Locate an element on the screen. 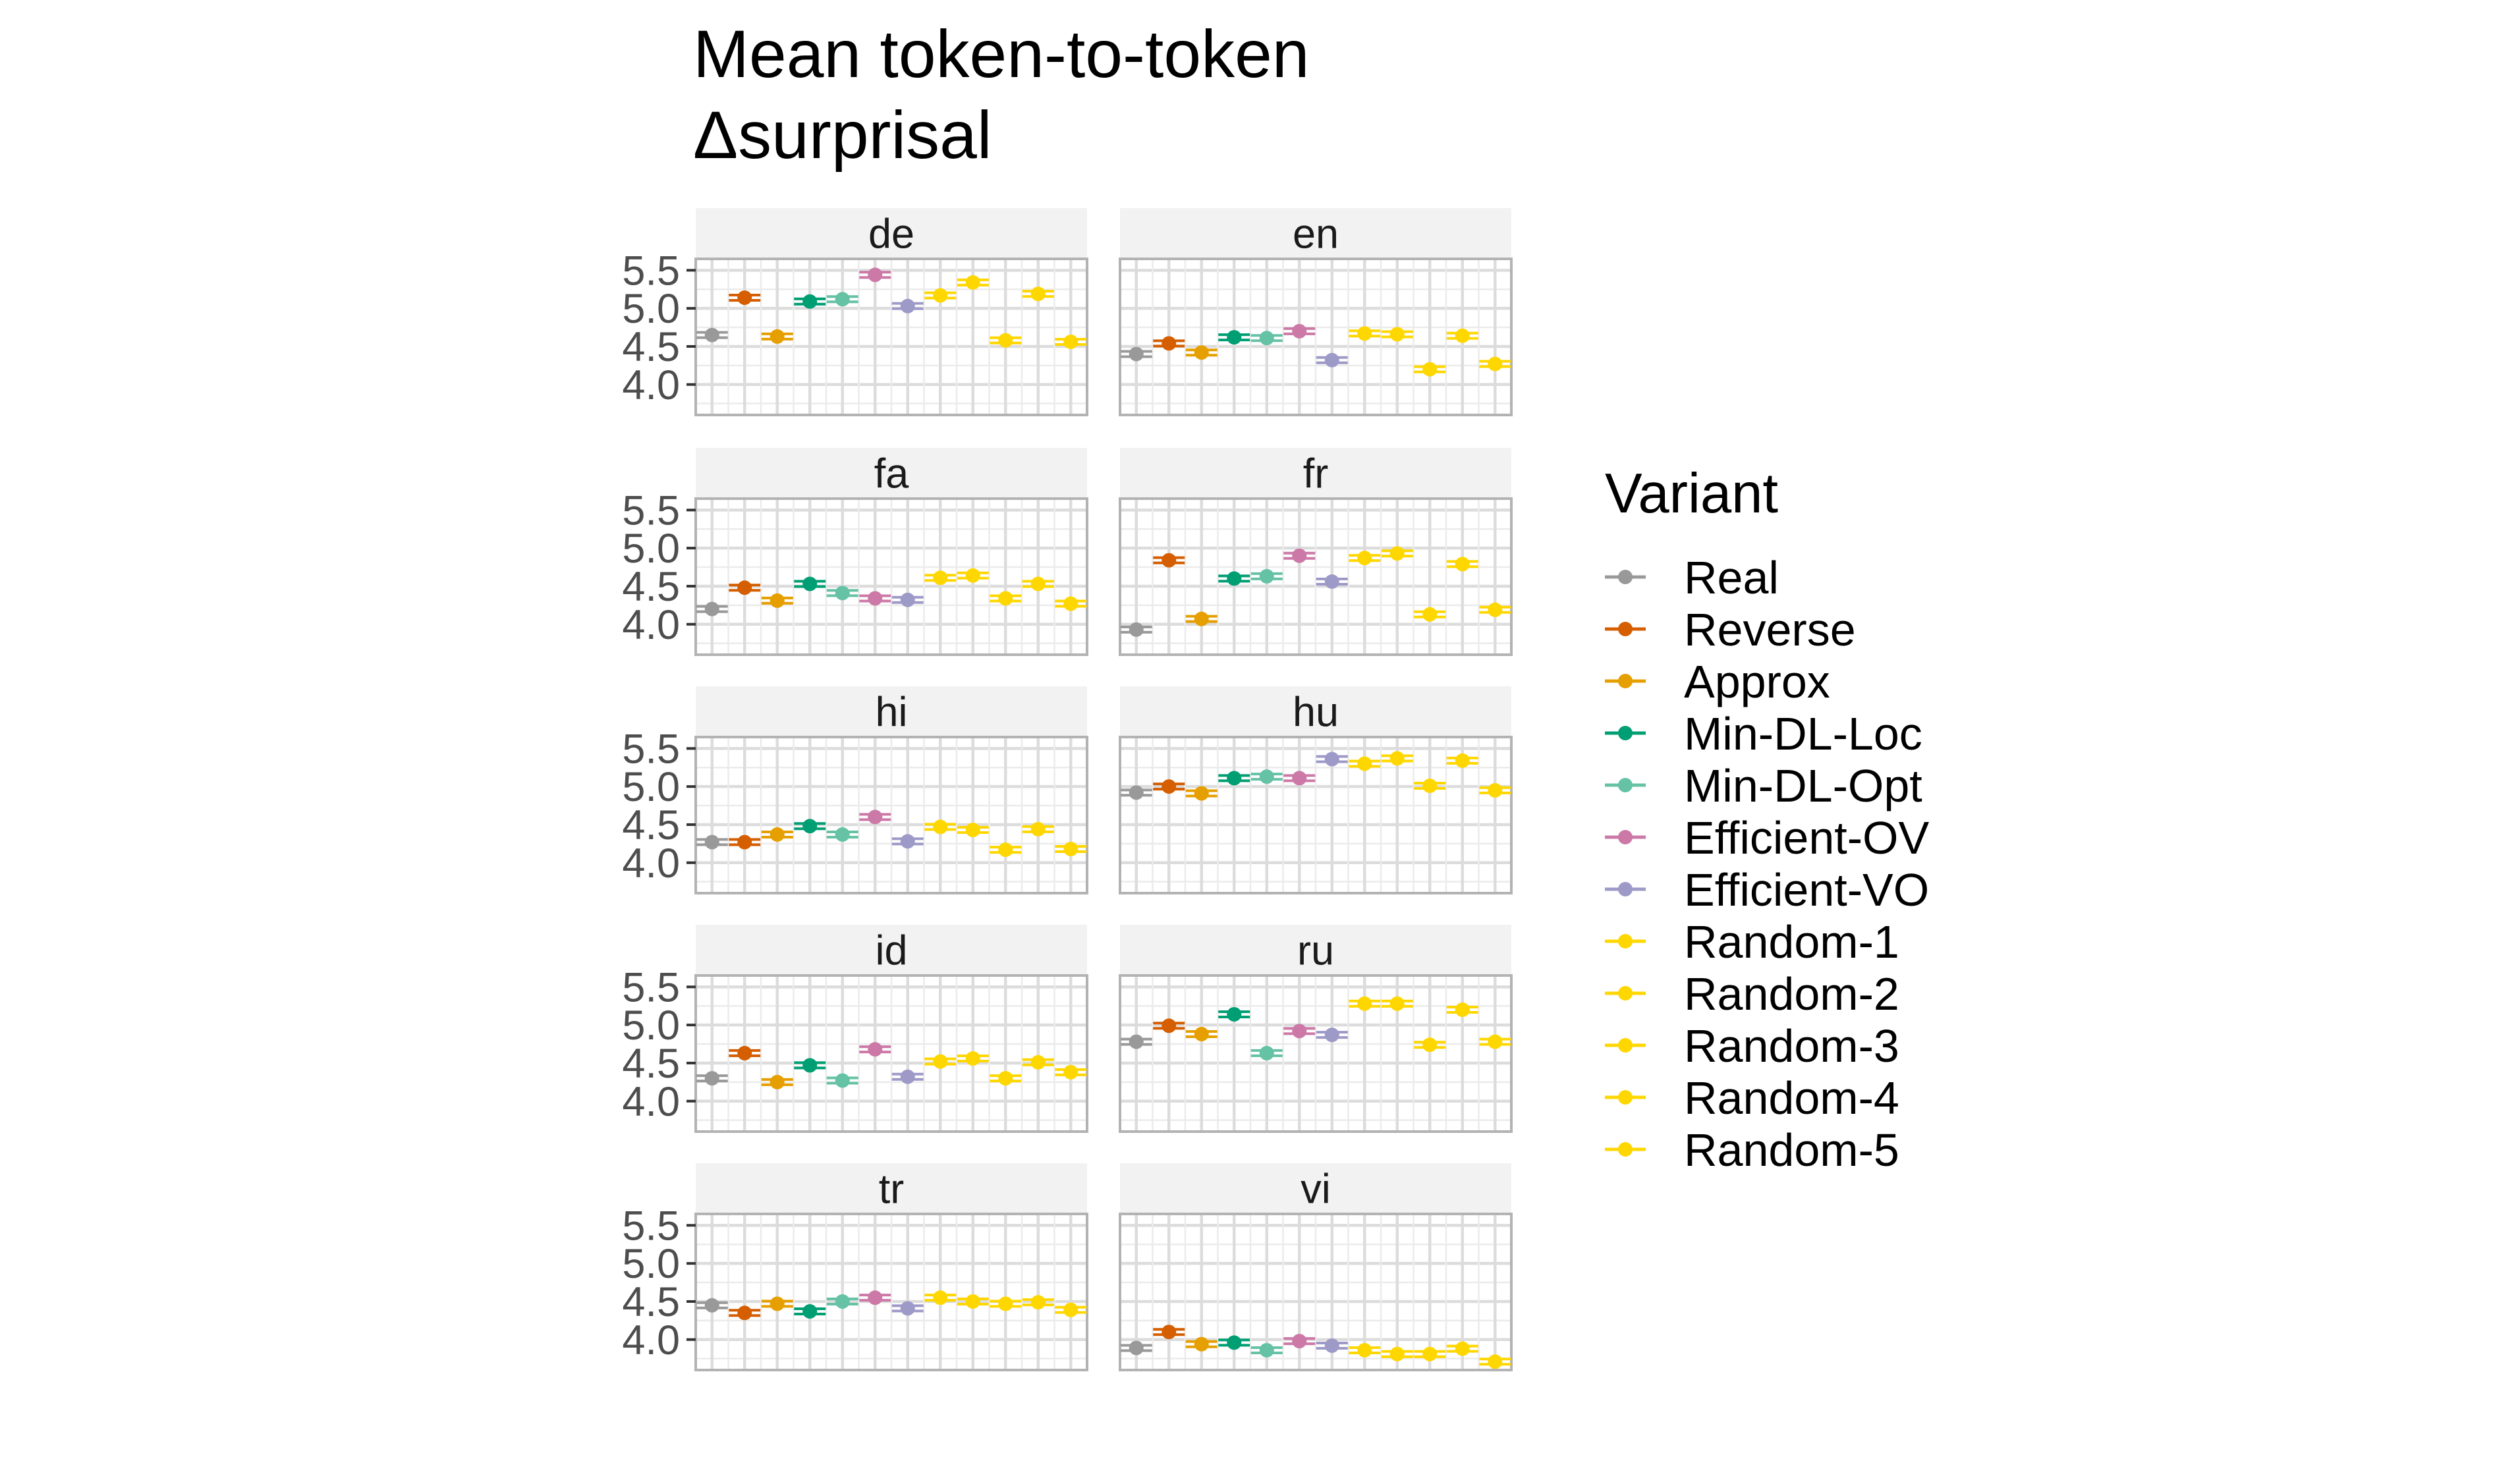  data-point-hi-Approx is located at coordinates (777, 834).